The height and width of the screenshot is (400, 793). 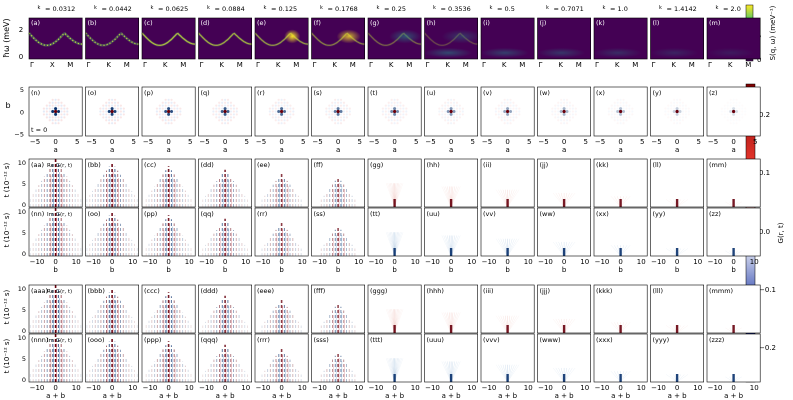 What do you see at coordinates (37, 214) in the screenshot?
I see `panel-tag: (nn)` at bounding box center [37, 214].